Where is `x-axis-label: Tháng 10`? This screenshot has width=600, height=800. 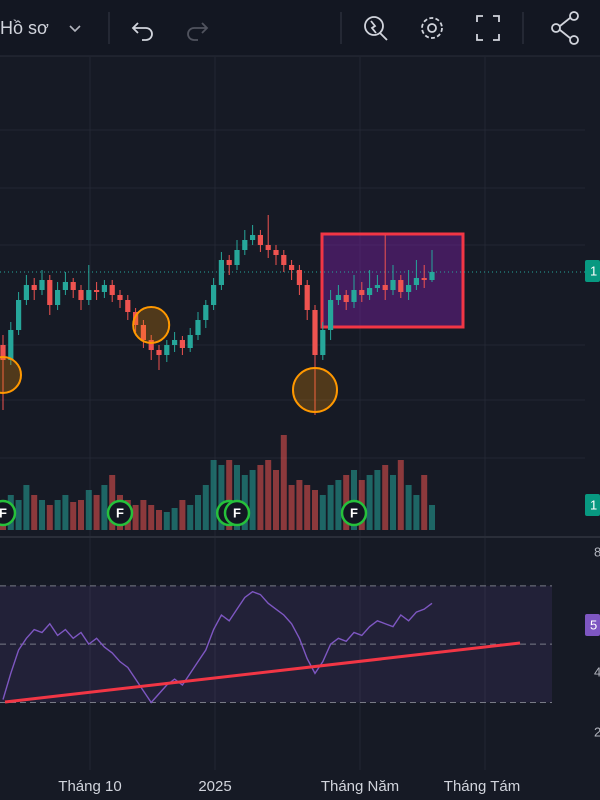
x-axis-label: Tháng 10 is located at coordinates (89, 786).